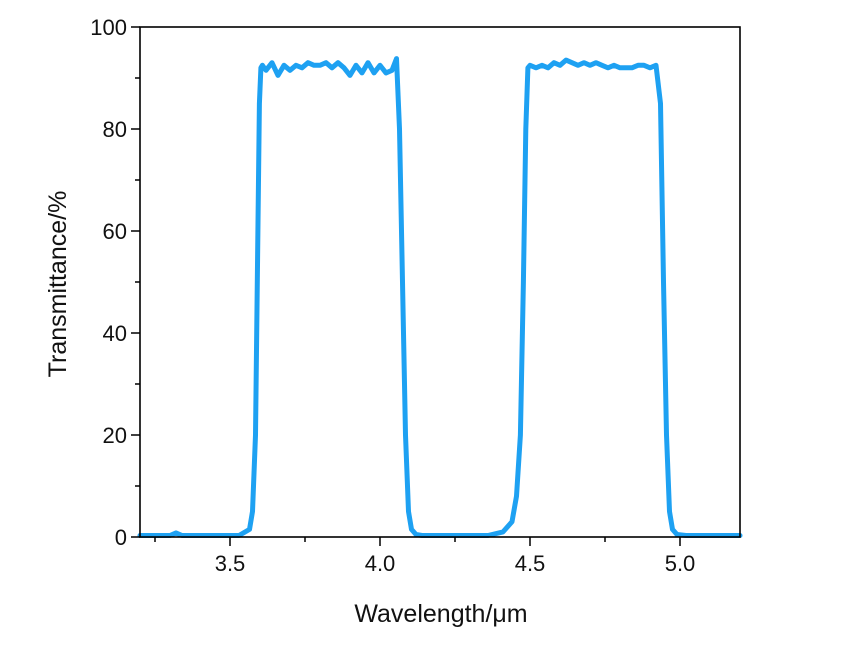 The image size is (863, 645). Describe the element at coordinates (440, 614) in the screenshot. I see `x-axis-label: Wavelength/μm` at that location.